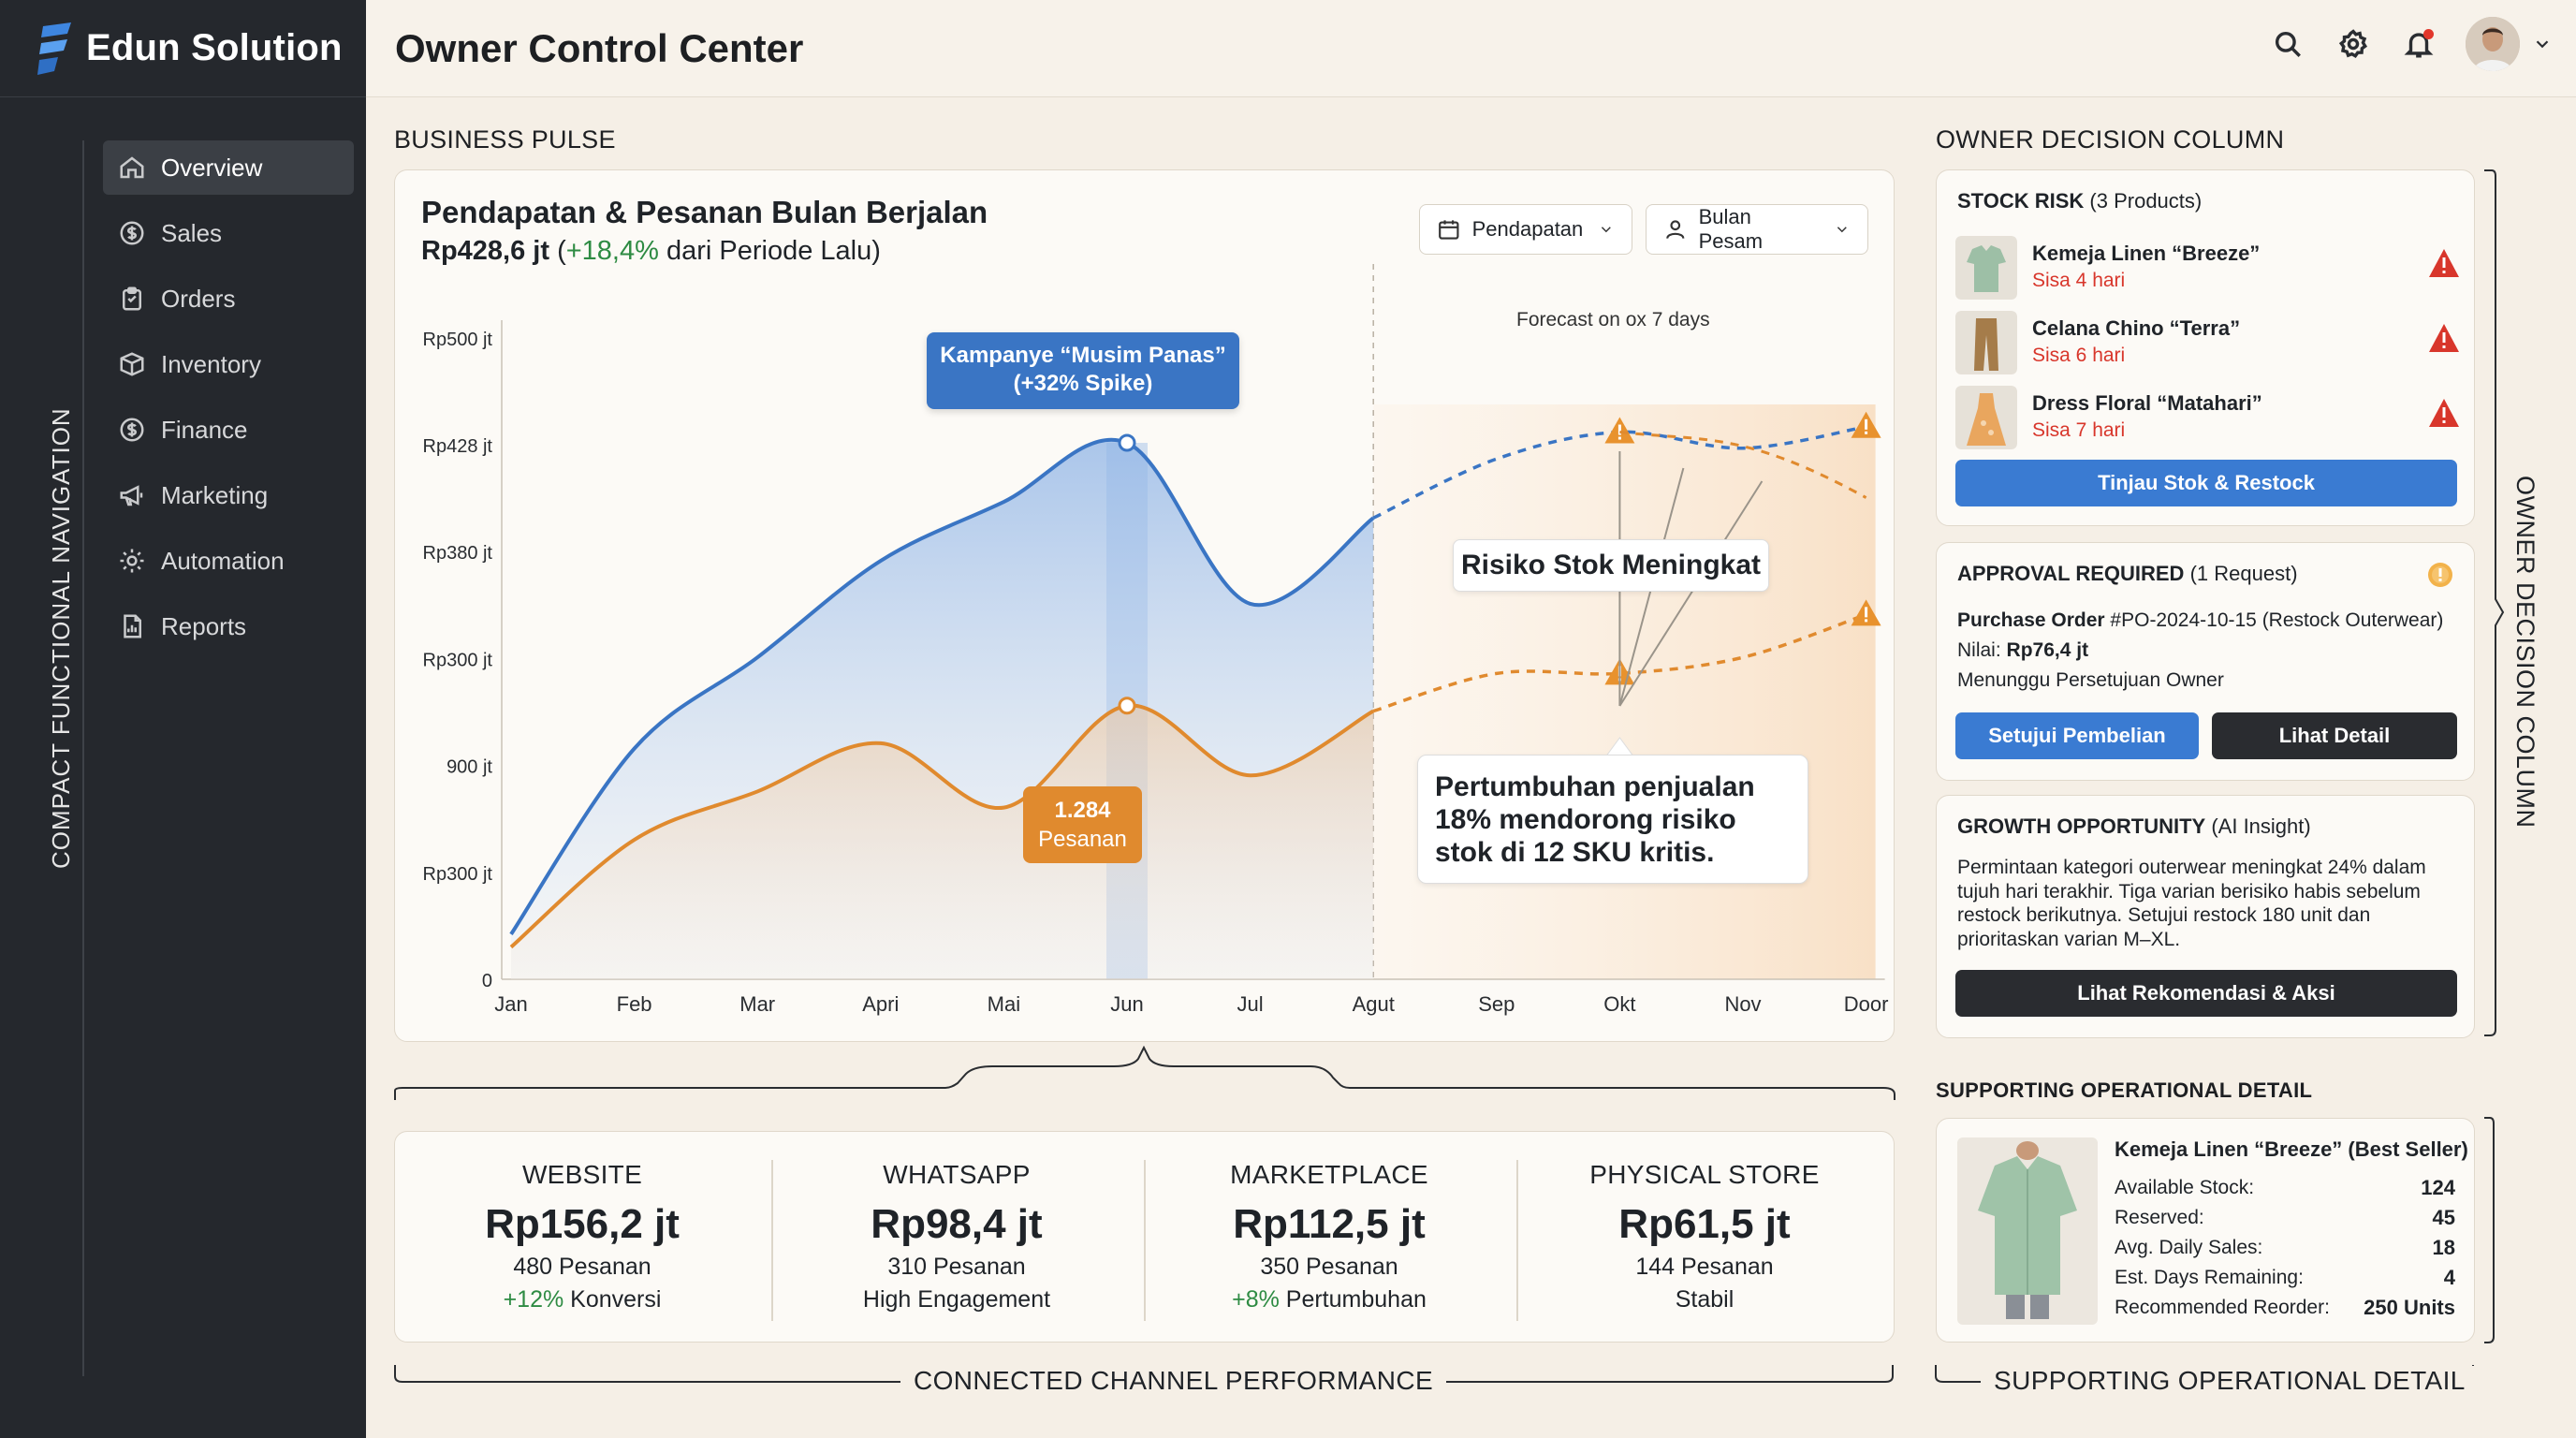  I want to click on approval-heading: APPROVAL REQUIRED, so click(2071, 573).